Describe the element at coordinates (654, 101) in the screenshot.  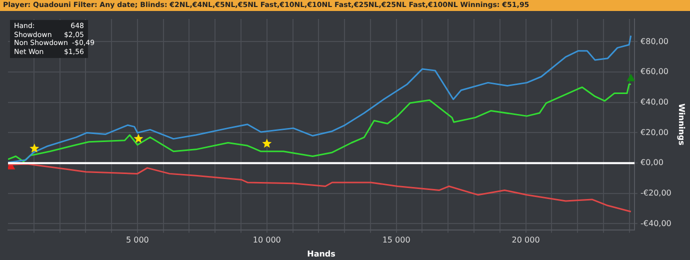
I see `y-tick-label: €40,00` at that location.